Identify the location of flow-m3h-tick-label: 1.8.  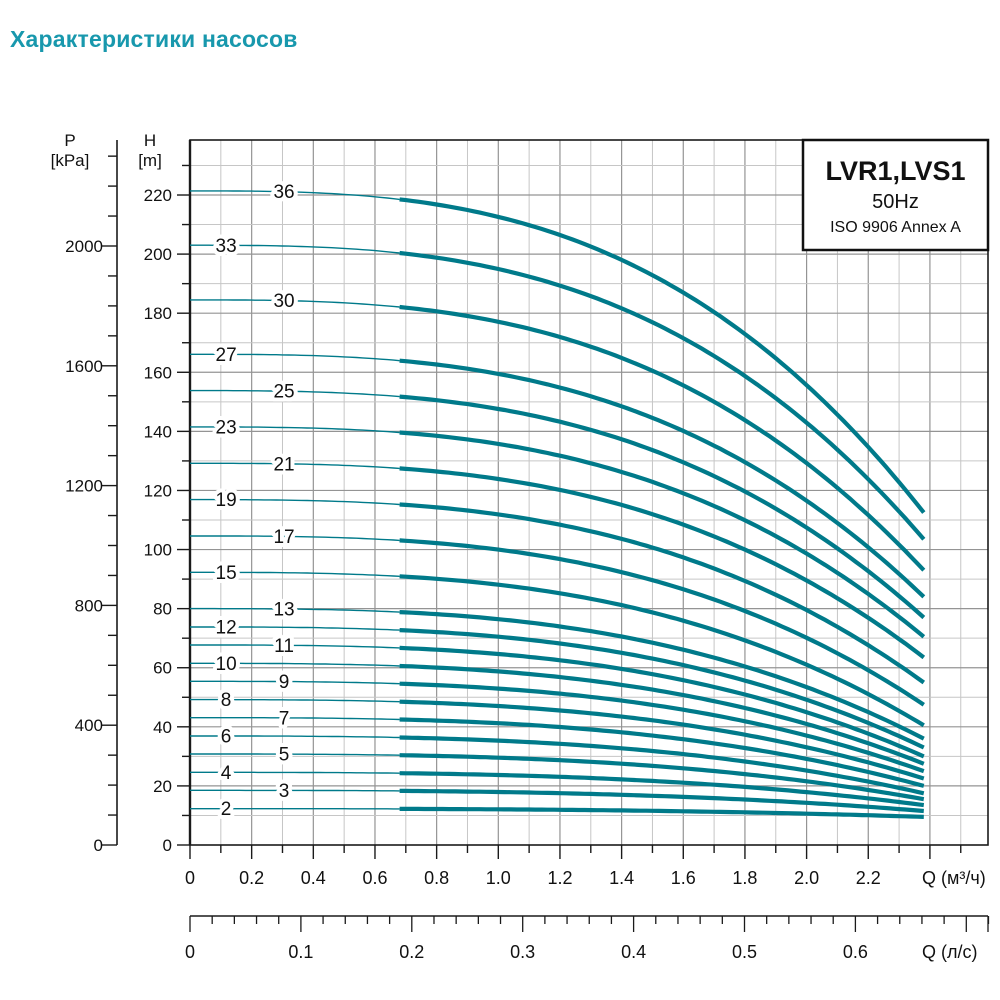
(744, 878).